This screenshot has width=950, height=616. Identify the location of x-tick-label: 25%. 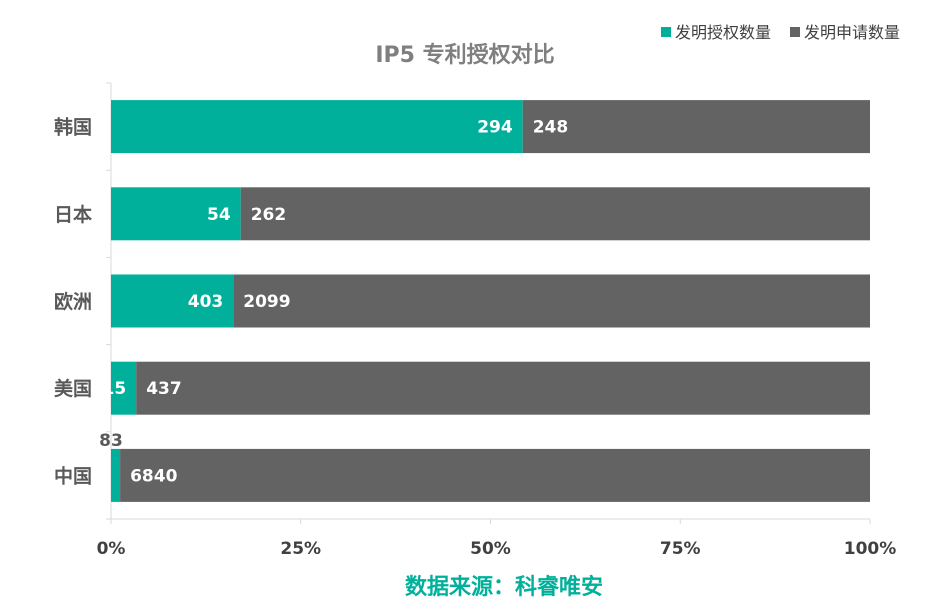
(300, 549).